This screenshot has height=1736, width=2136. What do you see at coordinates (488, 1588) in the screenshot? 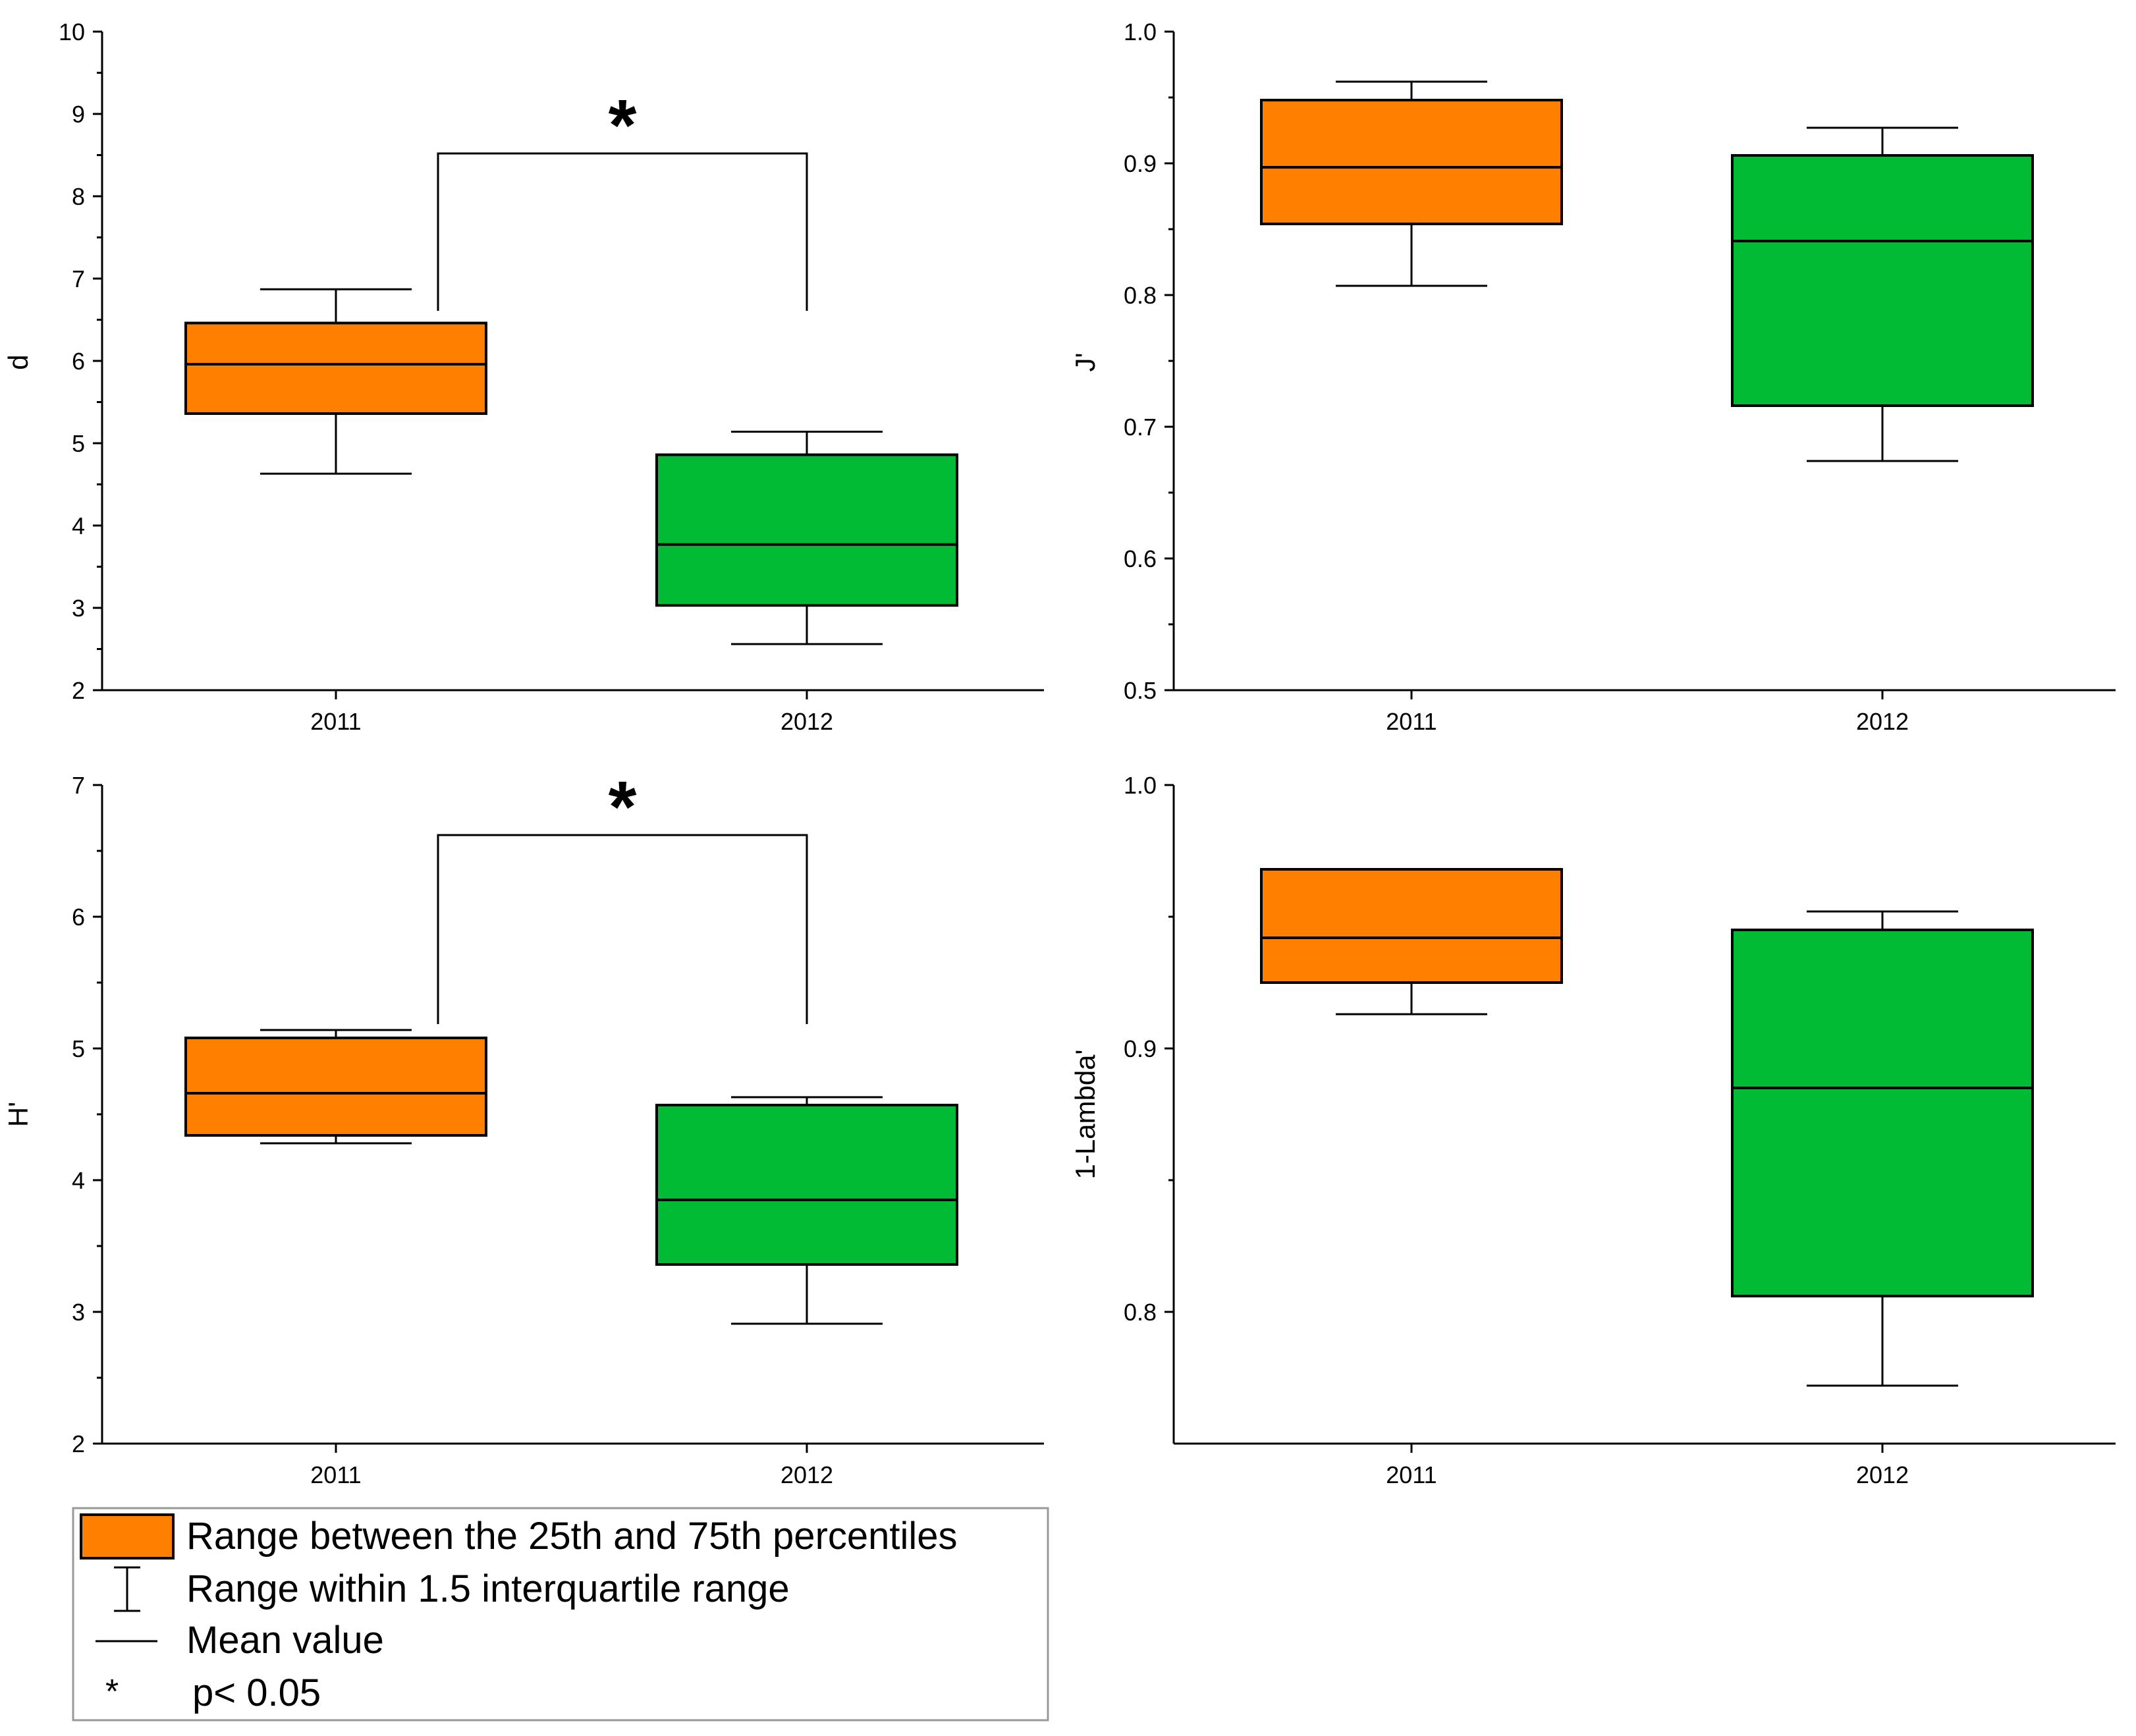
I see `legend-label-whisker: Range within 1.5 interquartile range` at bounding box center [488, 1588].